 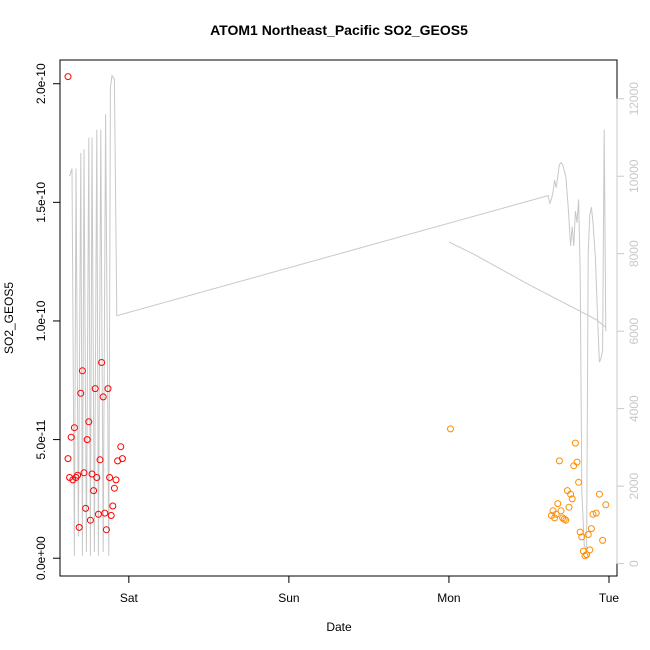 I want to click on y2-tick-label: 4000, so click(x=634, y=408).